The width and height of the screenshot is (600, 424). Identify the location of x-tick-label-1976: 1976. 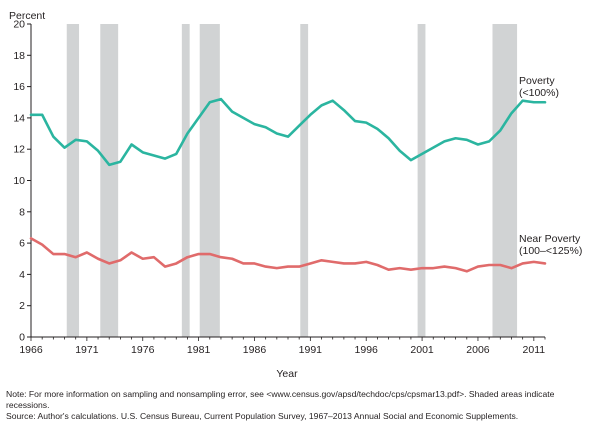
(143, 350).